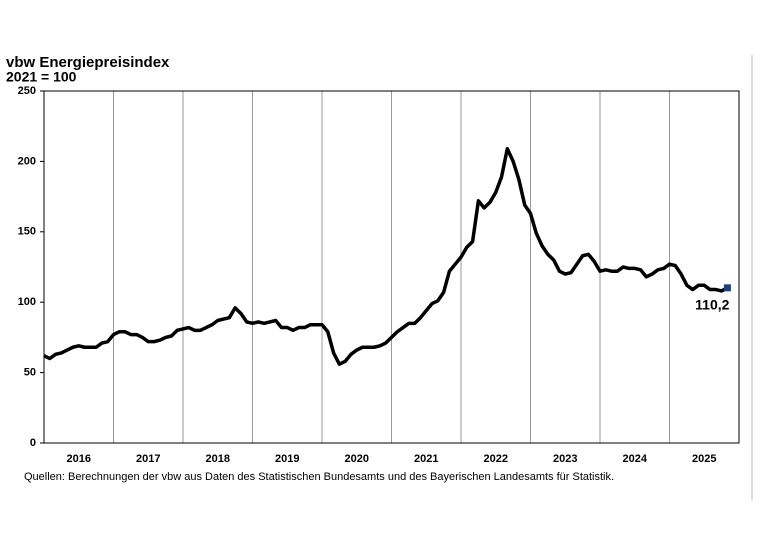  What do you see at coordinates (704, 459) in the screenshot?
I see `x-tick-label: 2025` at bounding box center [704, 459].